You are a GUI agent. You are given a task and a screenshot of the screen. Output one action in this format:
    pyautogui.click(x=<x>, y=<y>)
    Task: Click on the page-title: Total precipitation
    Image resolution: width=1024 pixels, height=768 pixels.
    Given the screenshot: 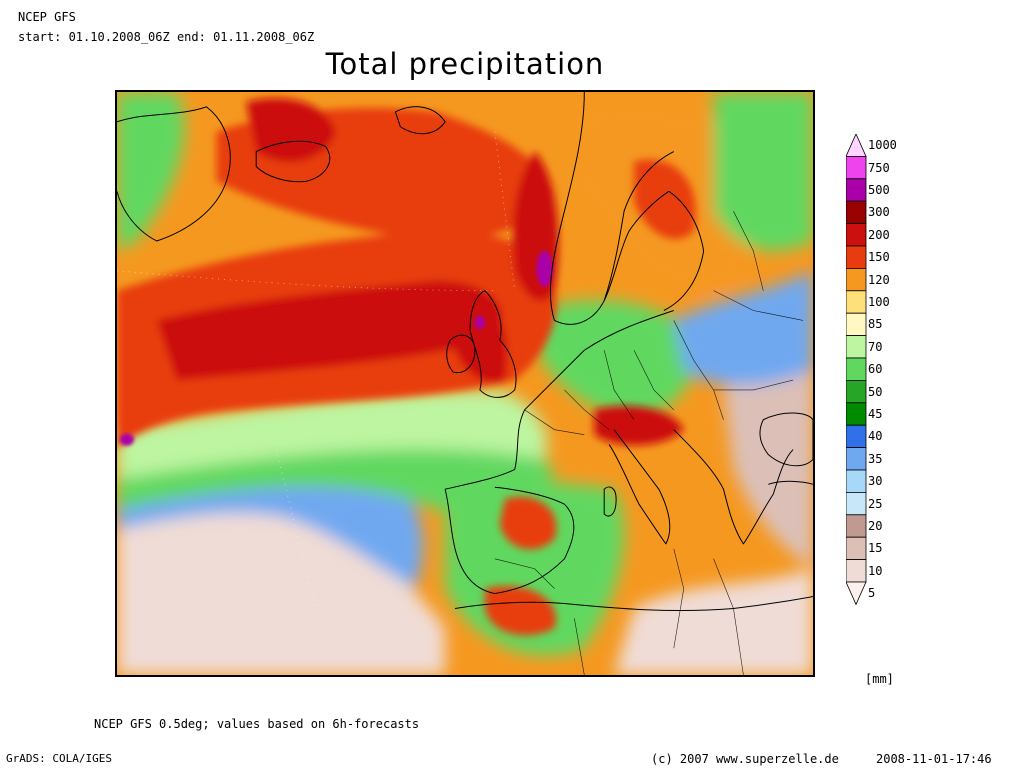 What is the action you would take?
    pyautogui.click(x=465, y=64)
    